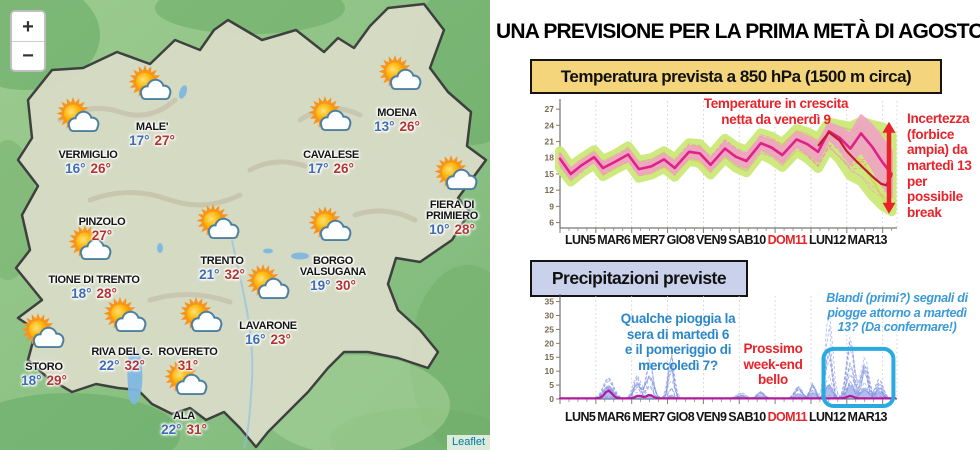 Image resolution: width=980 pixels, height=450 pixels. What do you see at coordinates (333, 285) in the screenshot?
I see `town-temps: 19° 30°` at bounding box center [333, 285].